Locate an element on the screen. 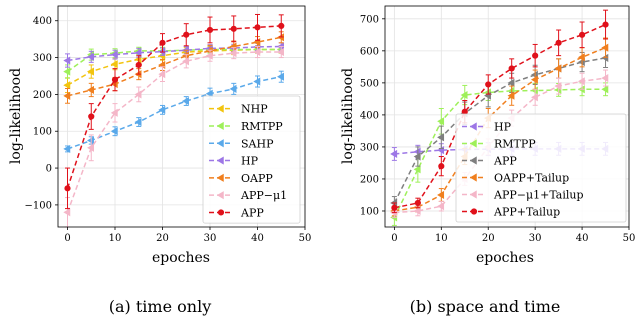  legend-item-nhp: NHP is located at coordinates (238, 109).